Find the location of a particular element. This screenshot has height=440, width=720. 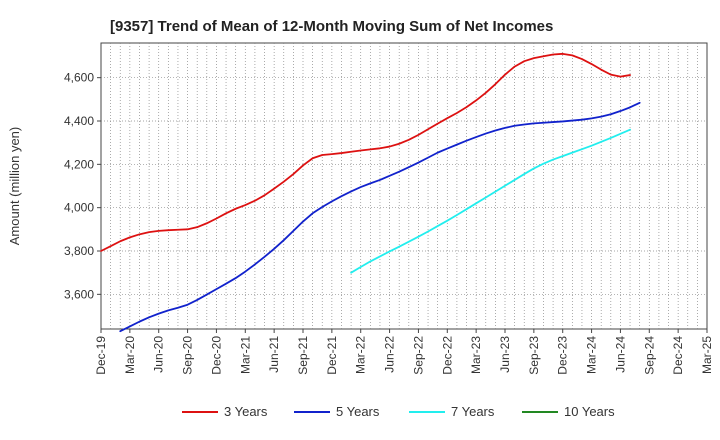

legend-label: 3 Years is located at coordinates (246, 411).